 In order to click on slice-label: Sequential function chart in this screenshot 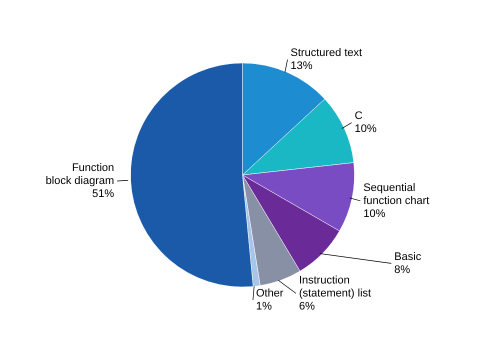, I will do `click(396, 194)`.